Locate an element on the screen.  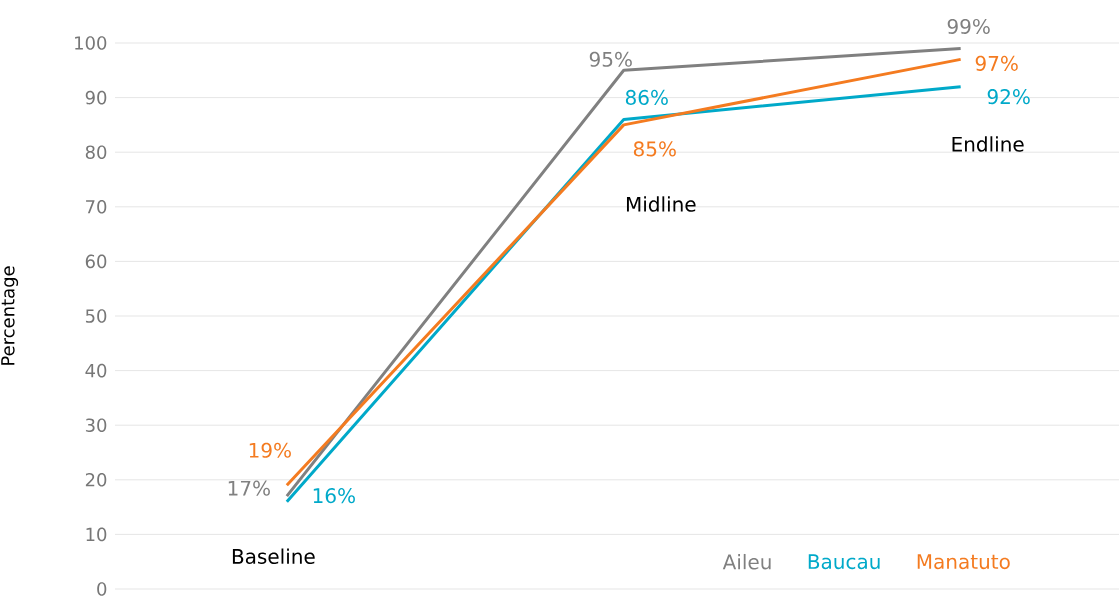
text: Manatuto is located at coordinates (963, 562).